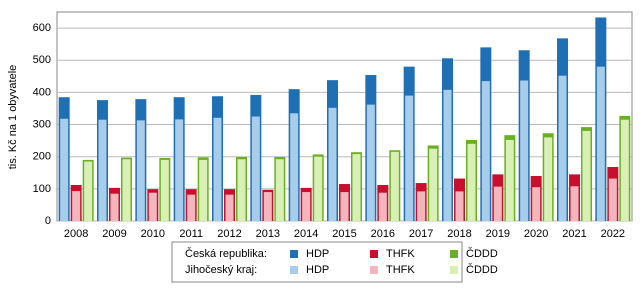 The width and height of the screenshot is (643, 290). Describe the element at coordinates (574, 234) in the screenshot. I see `x-tick-label: 2021` at that location.